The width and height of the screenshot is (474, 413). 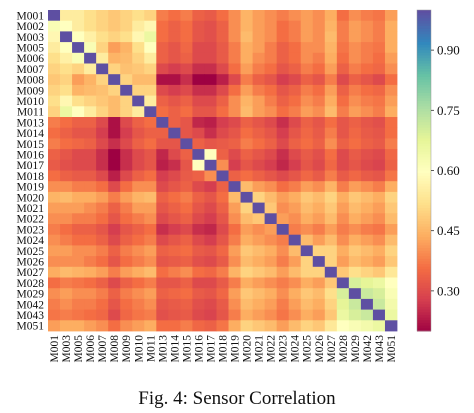 What do you see at coordinates (31, 155) in the screenshot?
I see `row-tick-label: M016` at bounding box center [31, 155].